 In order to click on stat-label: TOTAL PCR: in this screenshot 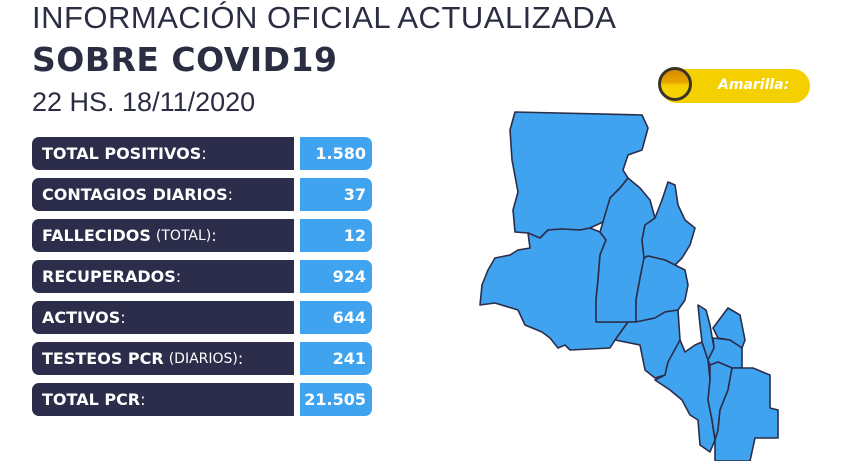, I will do `click(163, 399)`.